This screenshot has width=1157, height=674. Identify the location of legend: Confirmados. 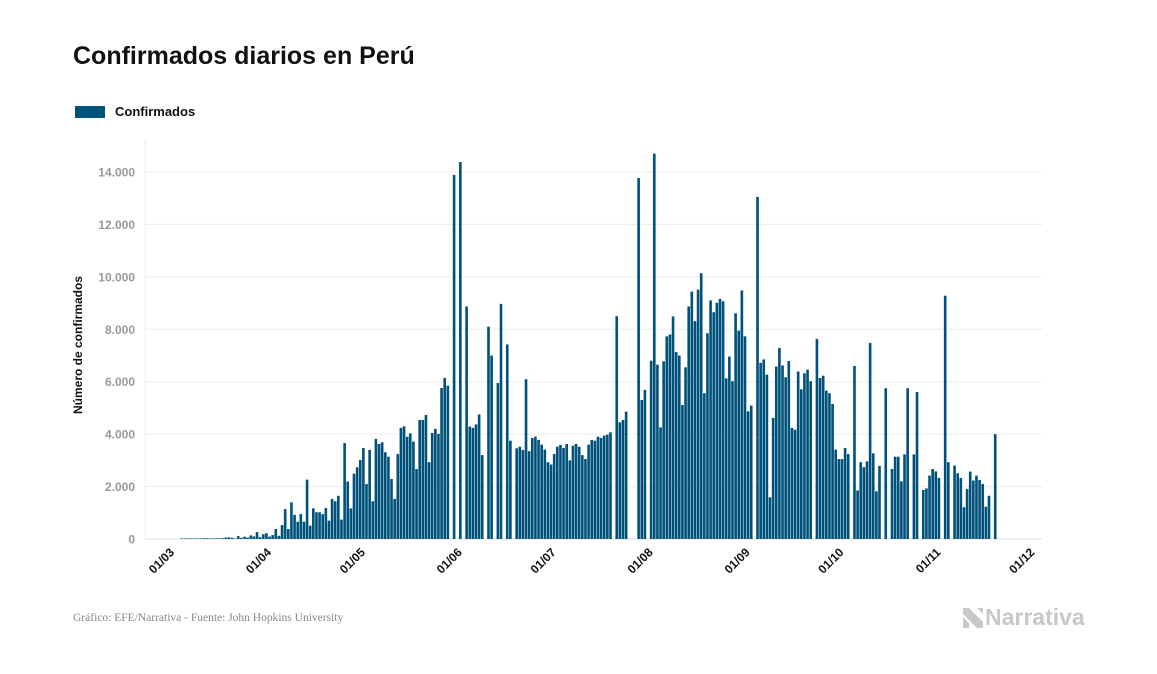
(135, 111).